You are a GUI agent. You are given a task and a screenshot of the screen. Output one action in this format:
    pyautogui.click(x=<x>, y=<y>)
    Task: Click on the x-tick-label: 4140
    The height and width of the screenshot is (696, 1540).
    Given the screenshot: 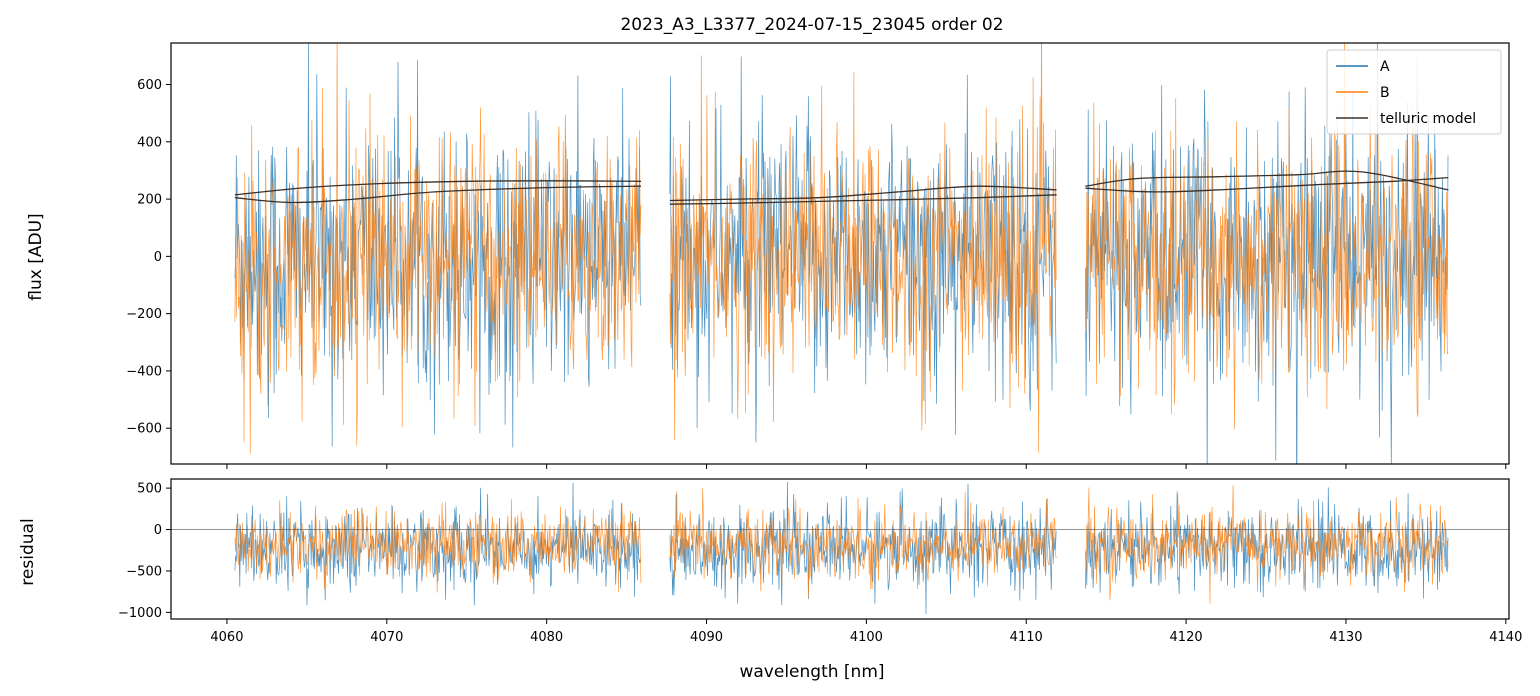 What is the action you would take?
    pyautogui.click(x=1505, y=637)
    